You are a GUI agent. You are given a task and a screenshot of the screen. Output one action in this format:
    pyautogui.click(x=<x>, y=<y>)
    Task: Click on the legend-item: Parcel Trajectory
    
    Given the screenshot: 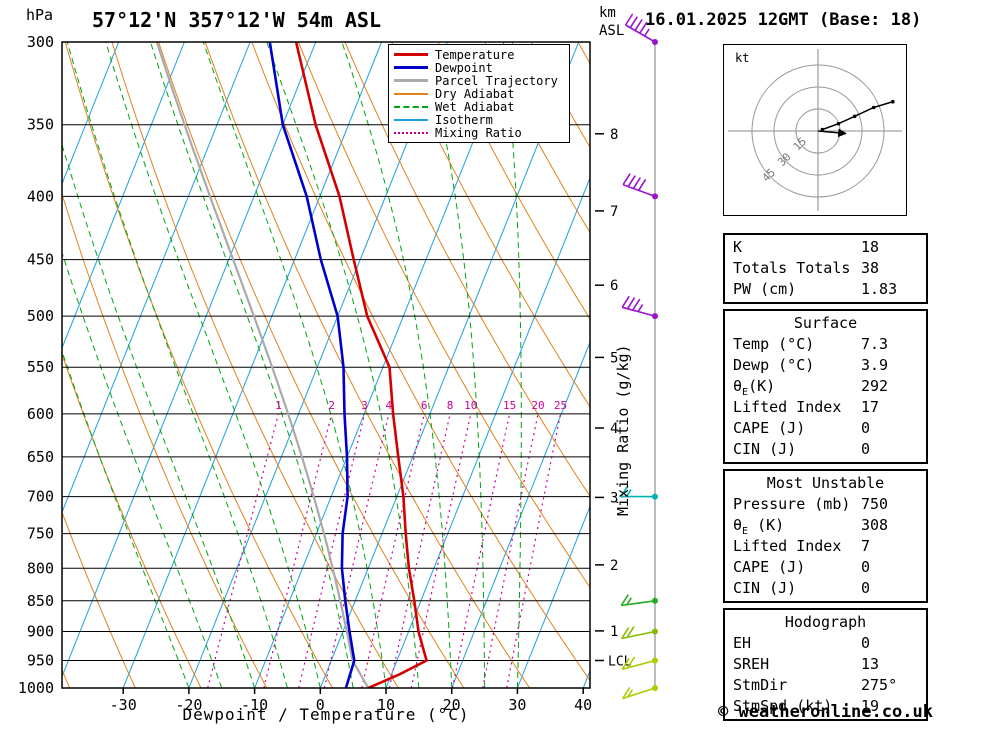 What is the action you would take?
    pyautogui.click(x=479, y=80)
    